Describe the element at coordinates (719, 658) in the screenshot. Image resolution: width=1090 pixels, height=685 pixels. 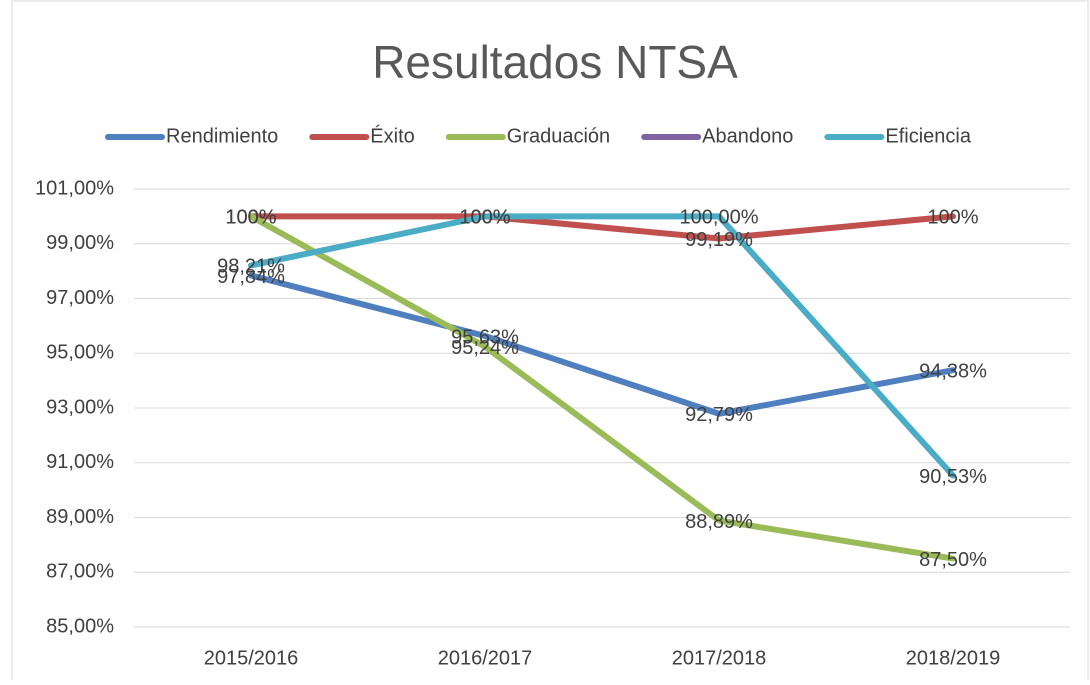
I see `x-tick-label: 2017/2018` at that location.